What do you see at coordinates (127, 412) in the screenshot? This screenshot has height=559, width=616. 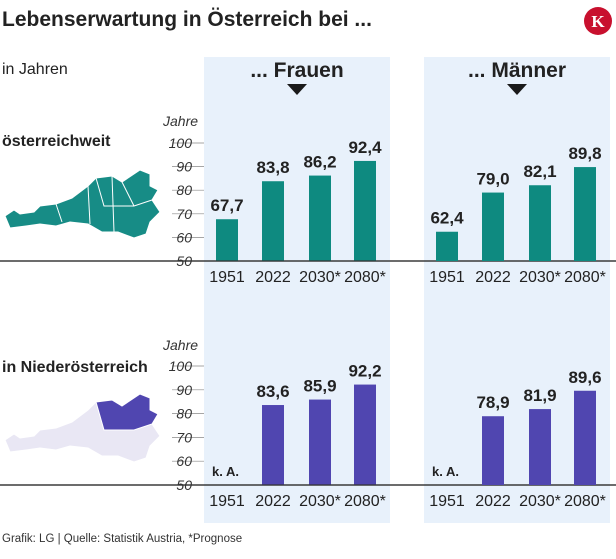 I see `niederoesterreich-highlight-icon` at bounding box center [127, 412].